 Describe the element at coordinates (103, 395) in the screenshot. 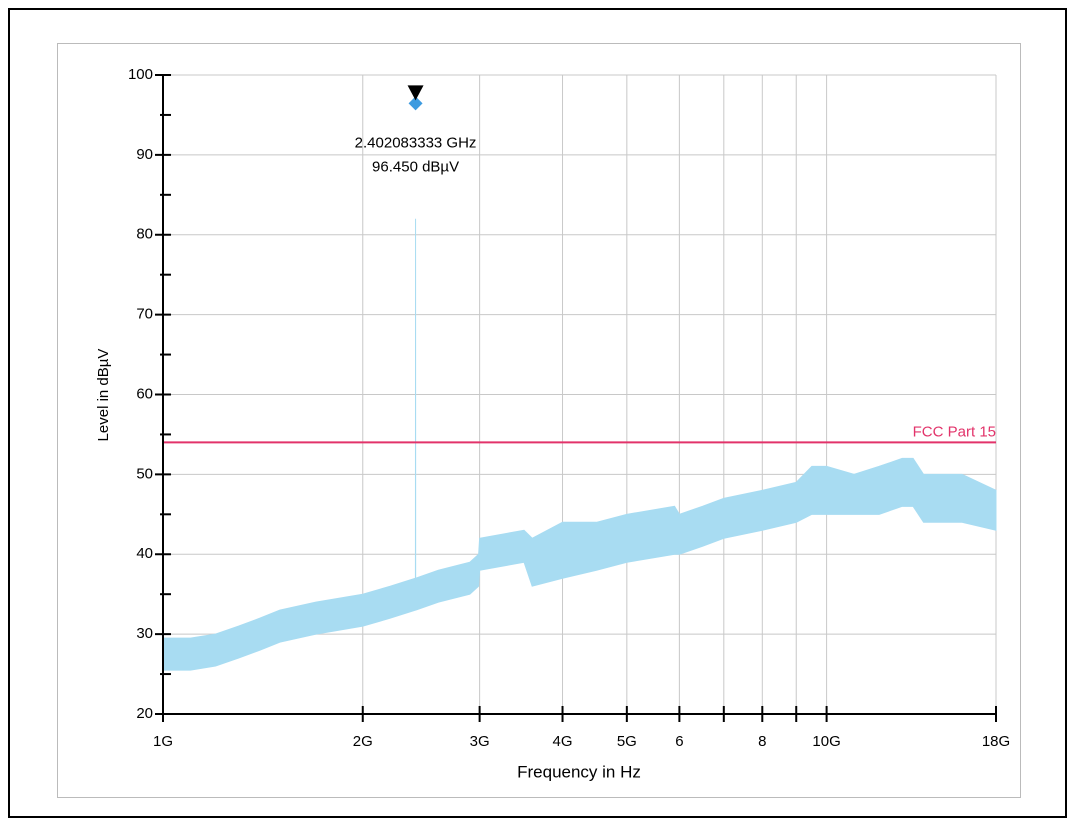

I see `y-axis-label: Level in dBµV` at that location.